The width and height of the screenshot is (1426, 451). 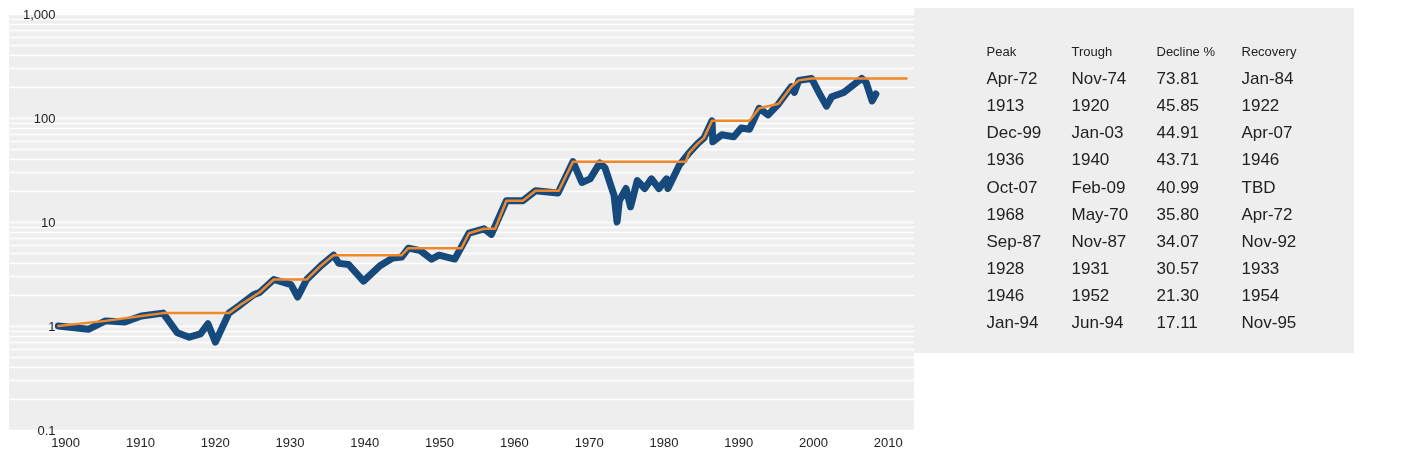 What do you see at coordinates (1260, 105) in the screenshot?
I see `text: 1922` at bounding box center [1260, 105].